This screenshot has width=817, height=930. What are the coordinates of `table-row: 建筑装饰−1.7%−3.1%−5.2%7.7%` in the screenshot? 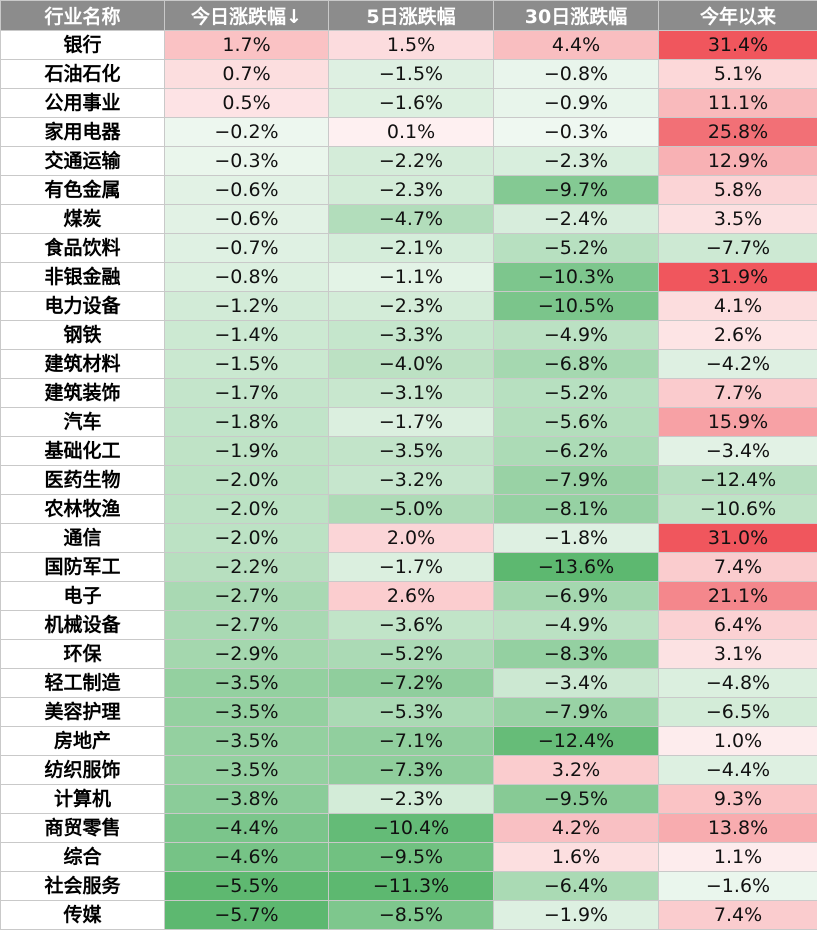 It's located at (409, 393).